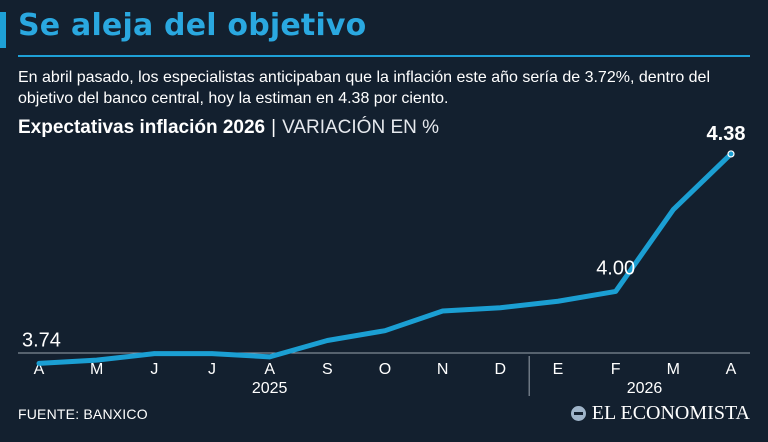  I want to click on title-accent-bar, so click(3, 30).